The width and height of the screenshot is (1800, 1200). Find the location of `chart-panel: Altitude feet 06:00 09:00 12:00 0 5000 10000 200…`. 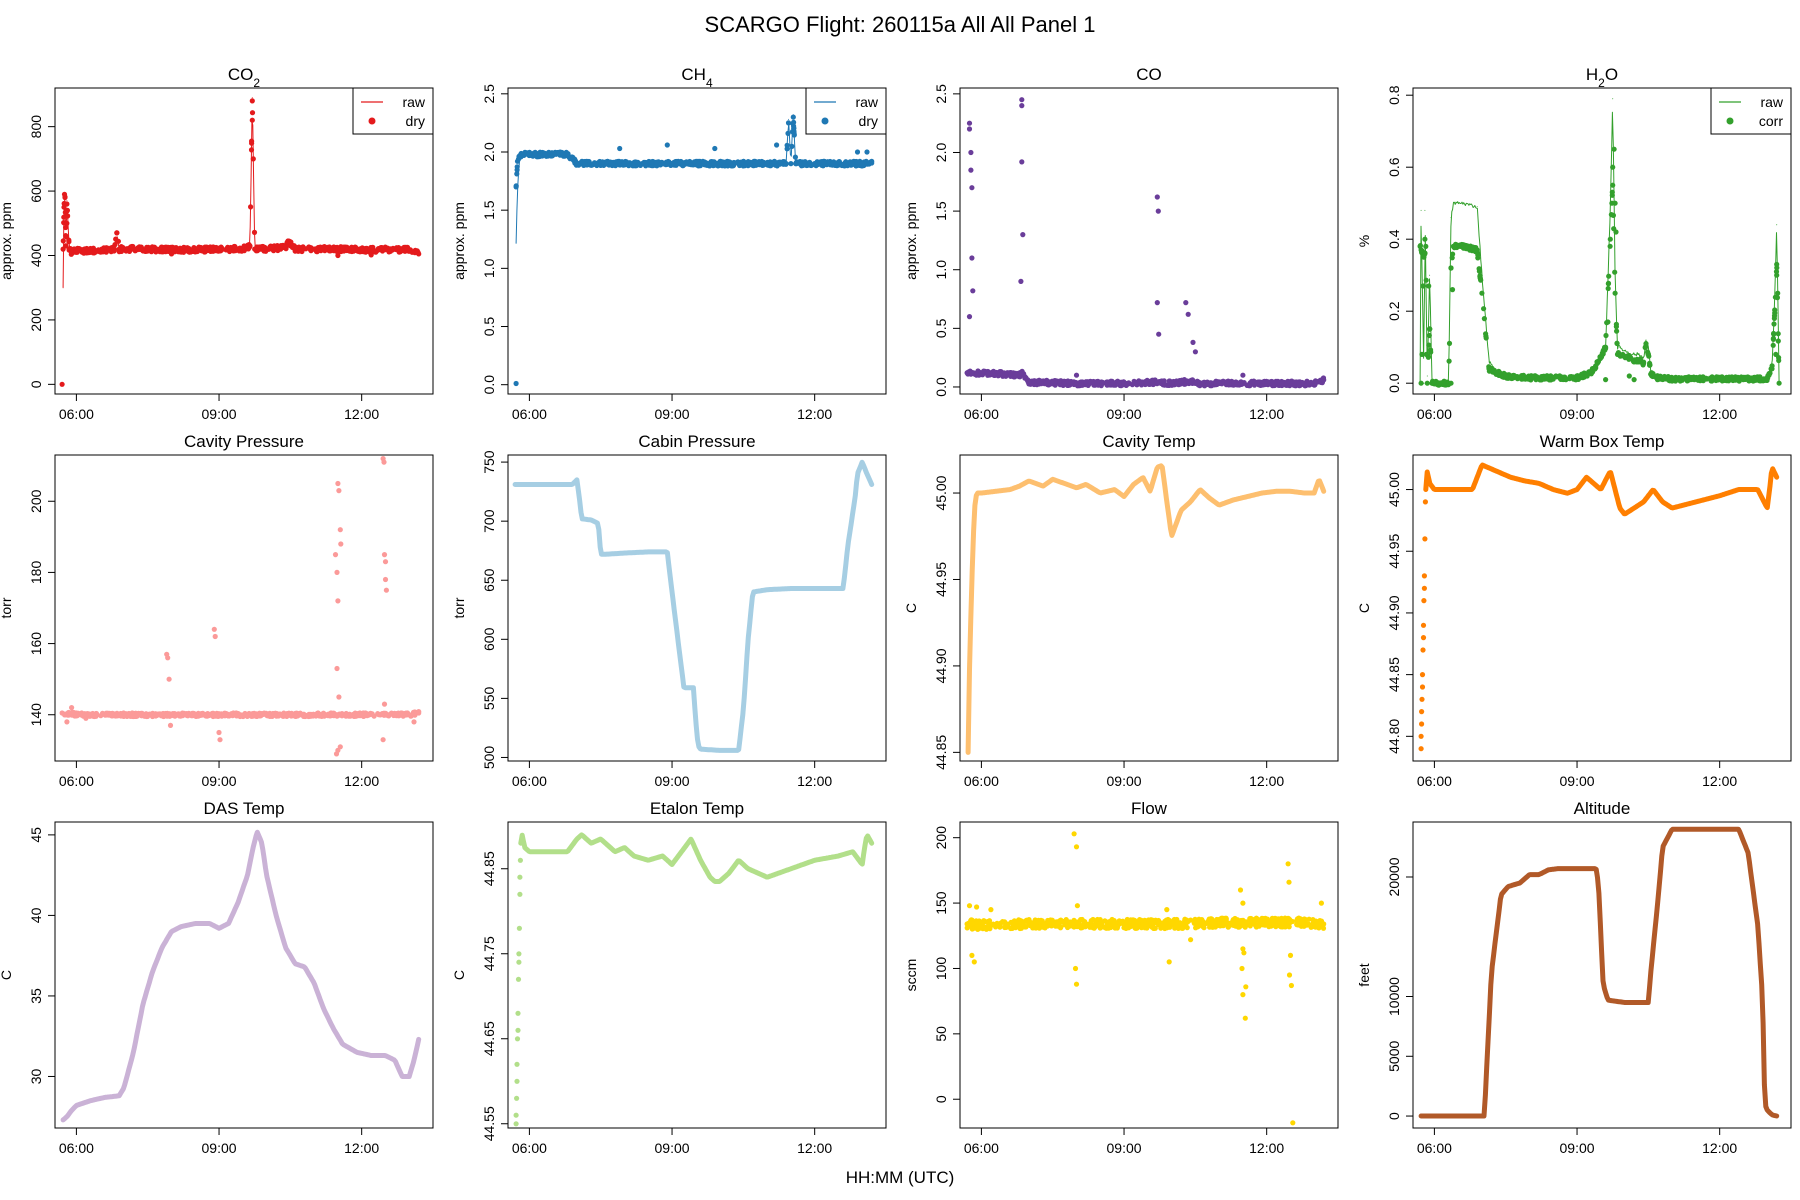

chart-panel: Altitude feet 06:00 09:00 12:00 0 5000 10000 200… is located at coordinates (1574, 977).